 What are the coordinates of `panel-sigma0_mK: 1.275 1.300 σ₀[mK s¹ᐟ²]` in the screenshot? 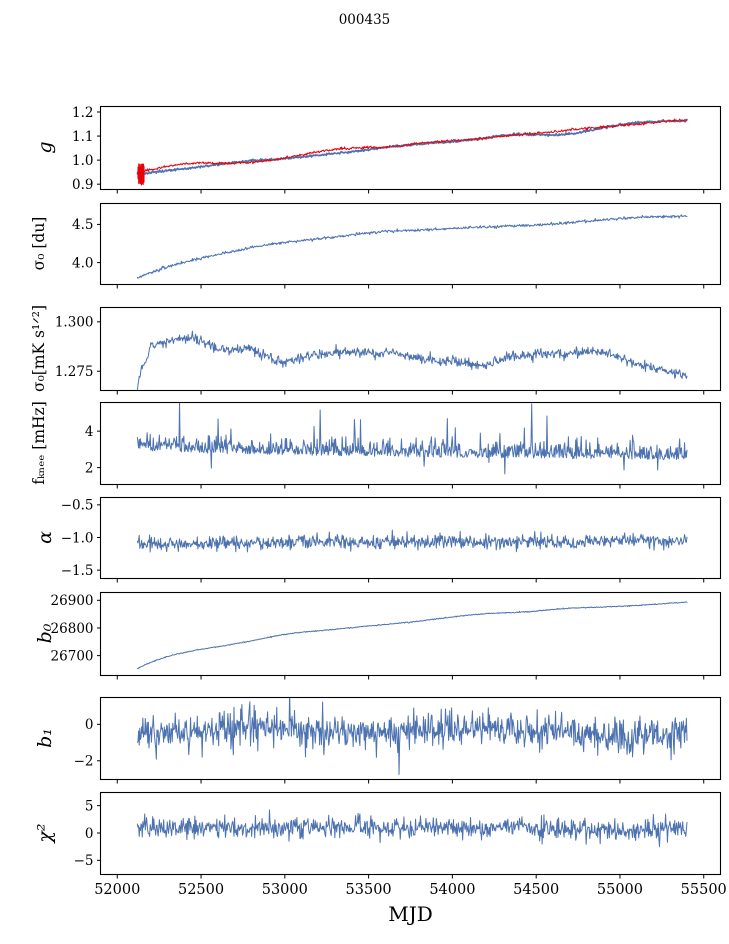 It's located at (376, 350).